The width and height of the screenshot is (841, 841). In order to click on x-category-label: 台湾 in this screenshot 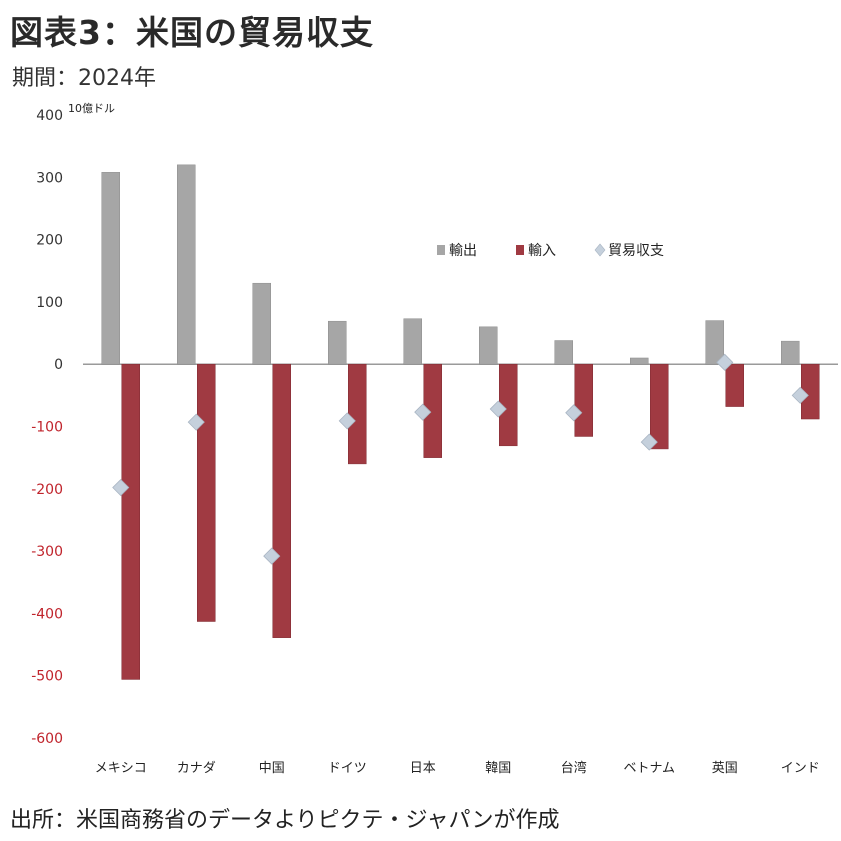, I will do `click(574, 768)`.